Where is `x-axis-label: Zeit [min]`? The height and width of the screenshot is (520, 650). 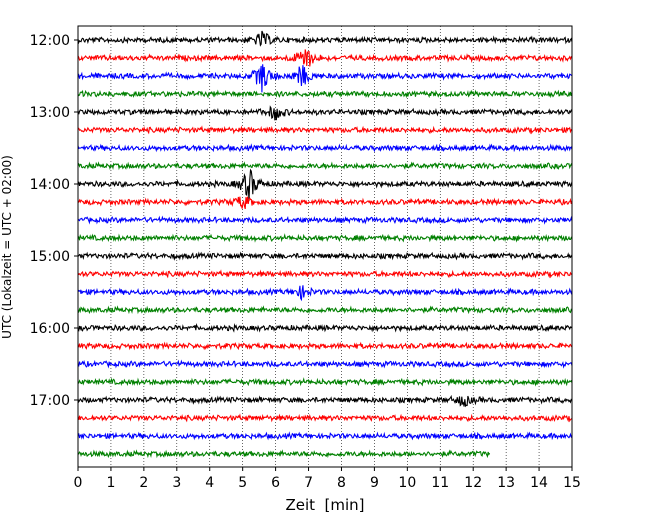
x-axis-label: Zeit [min] is located at coordinates (324, 505).